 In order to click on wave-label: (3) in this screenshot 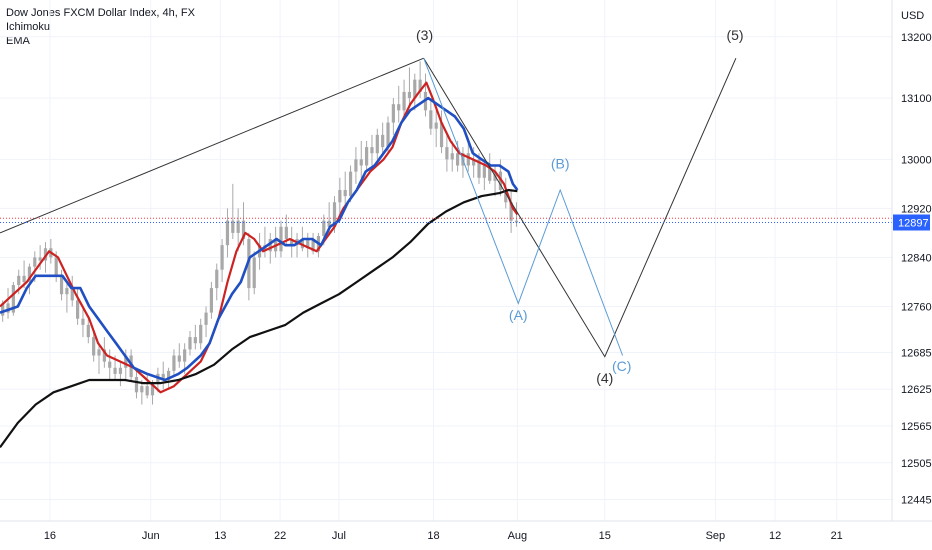, I will do `click(424, 35)`.